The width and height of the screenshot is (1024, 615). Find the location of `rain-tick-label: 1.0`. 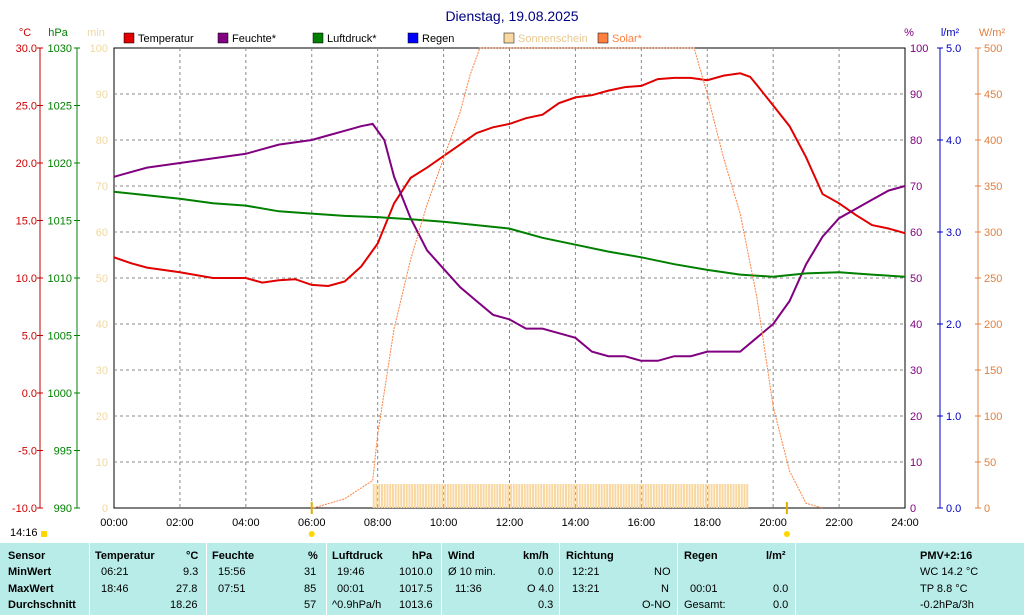

rain-tick-label: 1.0 is located at coordinates (953, 417).